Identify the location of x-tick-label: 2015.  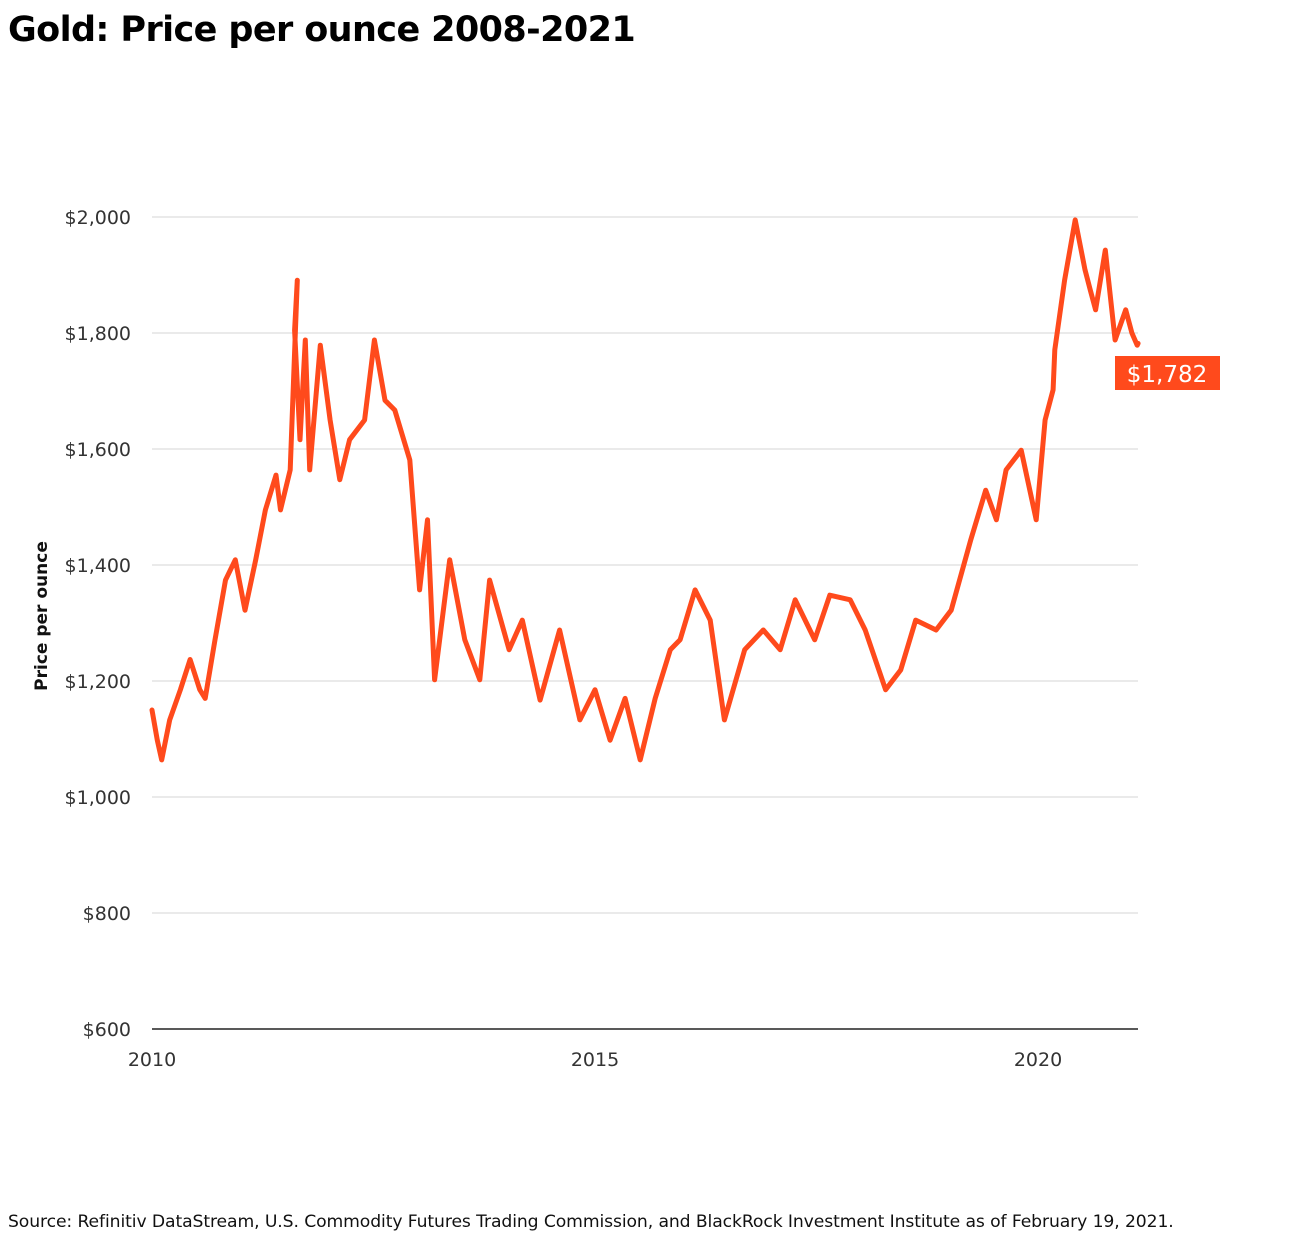
(595, 1060).